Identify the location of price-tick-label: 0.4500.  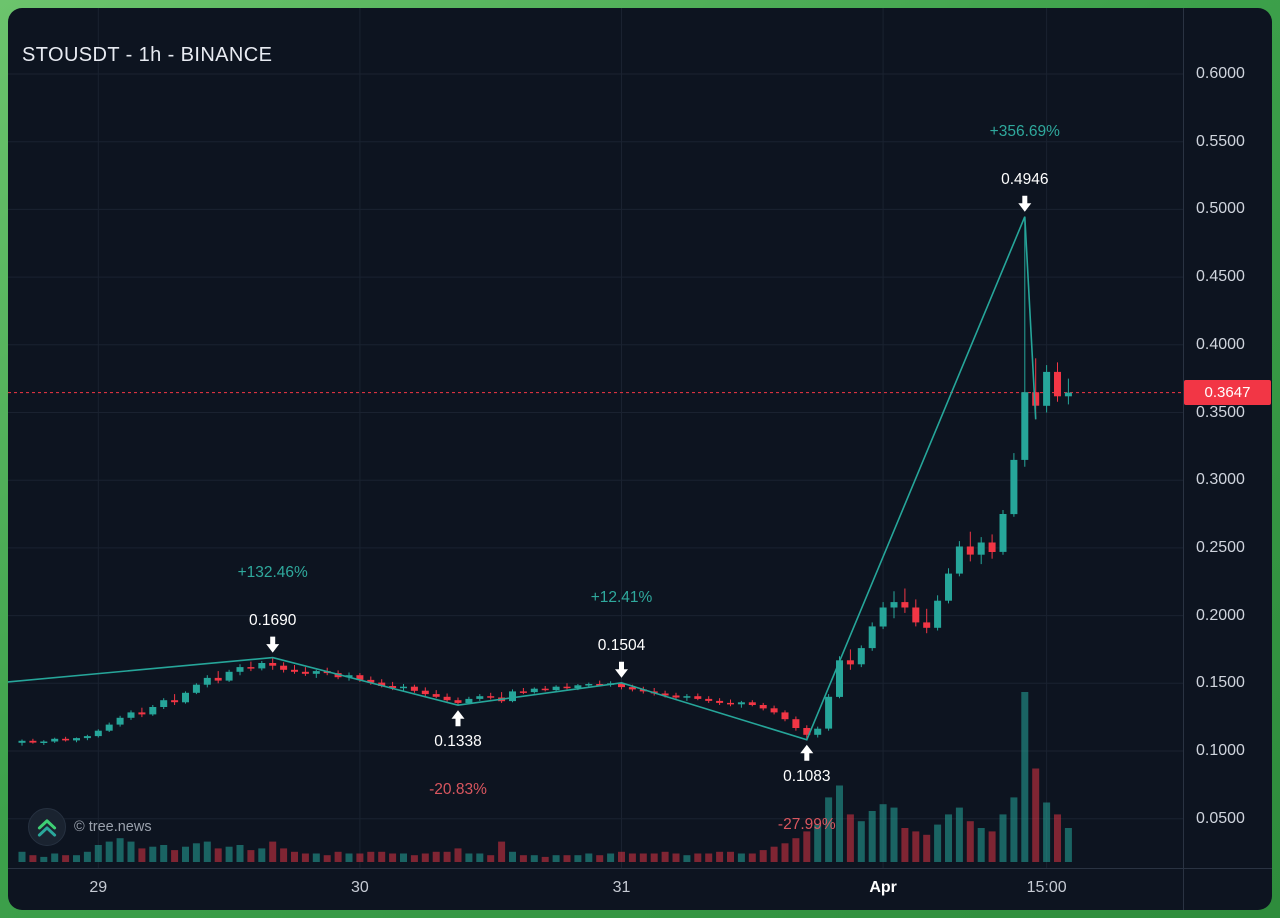
(1220, 277).